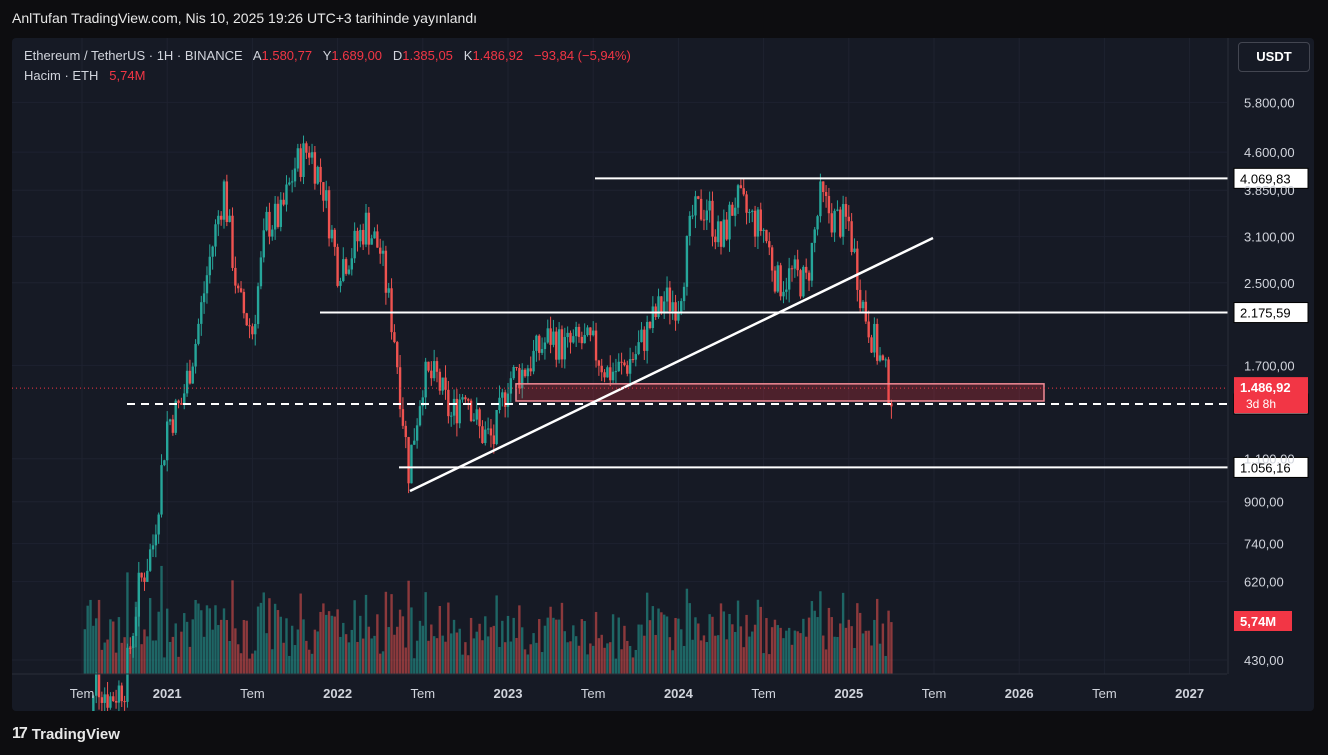 The image size is (1328, 755). Describe the element at coordinates (679, 693) in the screenshot. I see `time-tick-7: 2024` at that location.